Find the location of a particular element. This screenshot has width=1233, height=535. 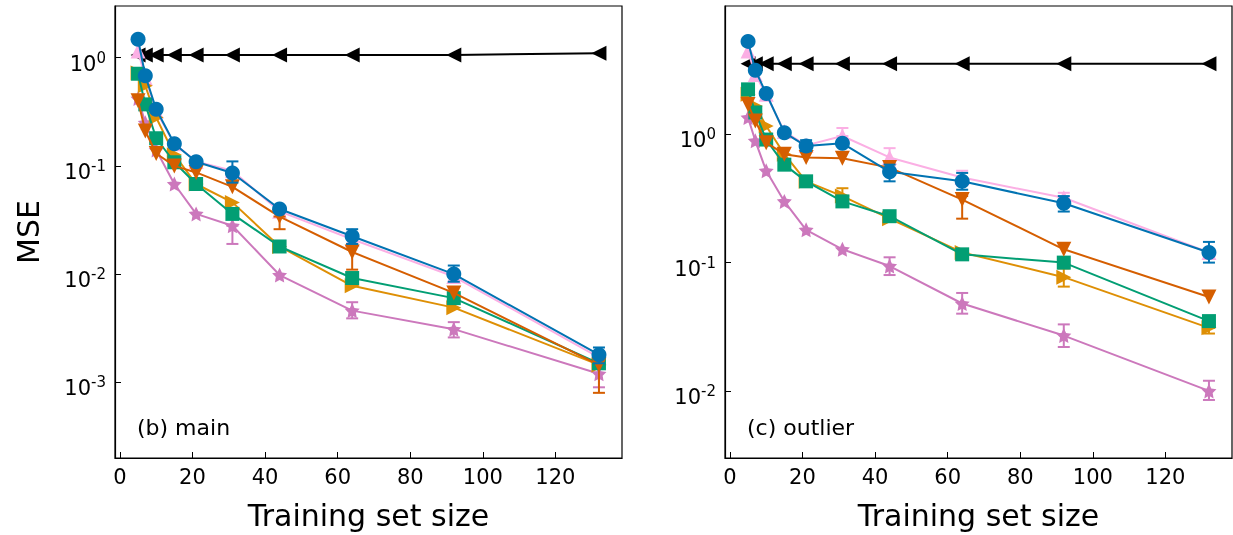

annotation: (b) main is located at coordinates (184, 427).